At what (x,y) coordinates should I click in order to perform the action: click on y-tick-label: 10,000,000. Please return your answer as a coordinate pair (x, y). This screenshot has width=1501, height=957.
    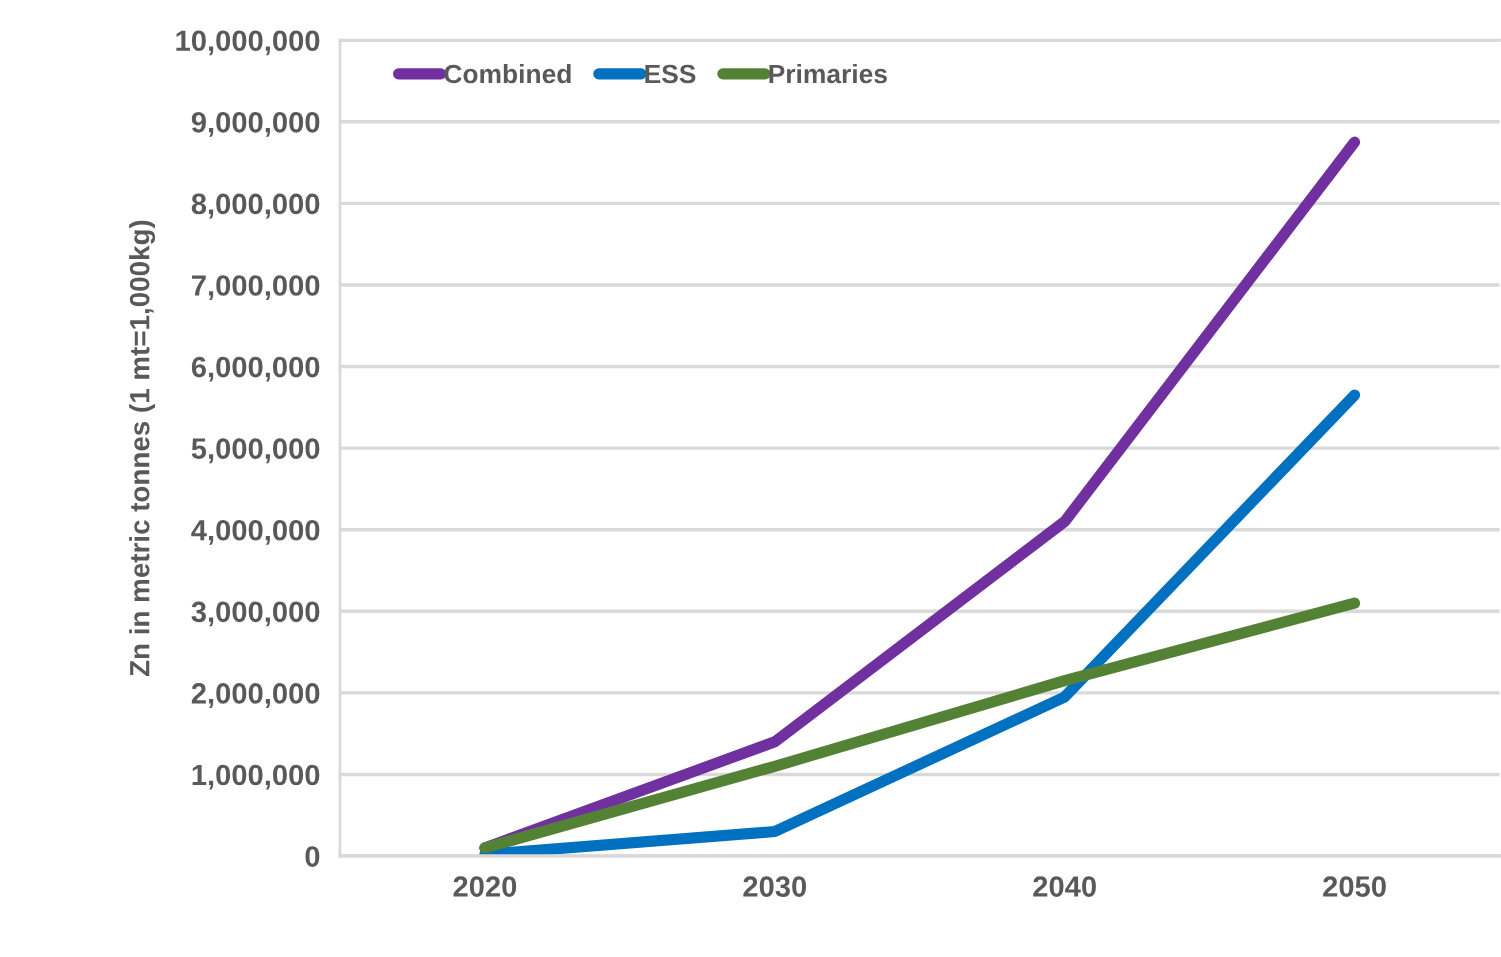
    Looking at the image, I should click on (248, 43).